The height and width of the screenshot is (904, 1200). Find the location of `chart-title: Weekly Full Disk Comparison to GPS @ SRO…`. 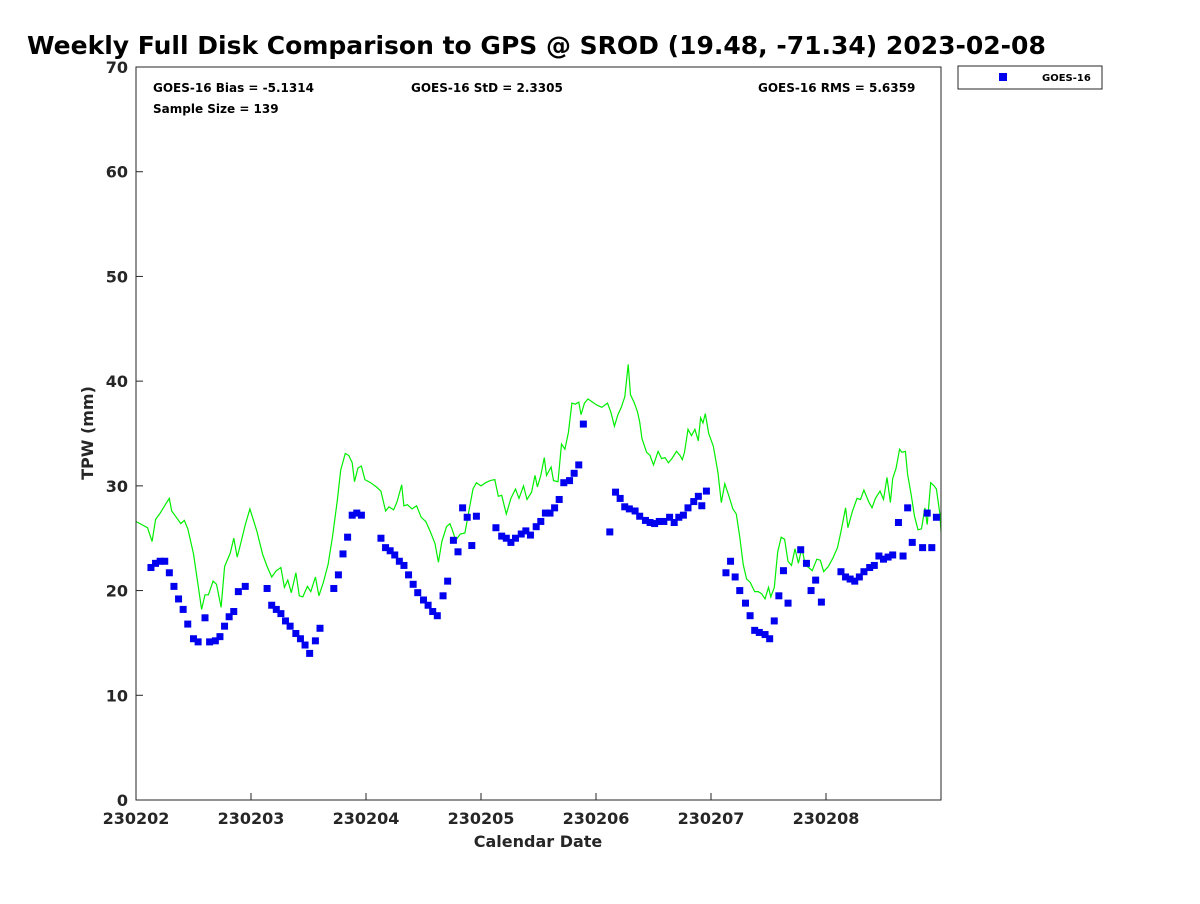

chart-title: Weekly Full Disk Comparison to GPS @ SRO… is located at coordinates (536, 45).